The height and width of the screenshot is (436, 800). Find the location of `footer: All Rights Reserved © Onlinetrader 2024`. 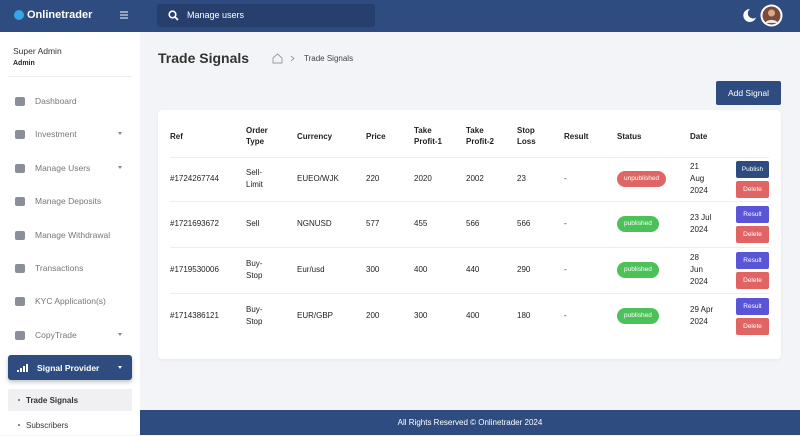

footer: All Rights Reserved © Onlinetrader 2024 is located at coordinates (470, 422).